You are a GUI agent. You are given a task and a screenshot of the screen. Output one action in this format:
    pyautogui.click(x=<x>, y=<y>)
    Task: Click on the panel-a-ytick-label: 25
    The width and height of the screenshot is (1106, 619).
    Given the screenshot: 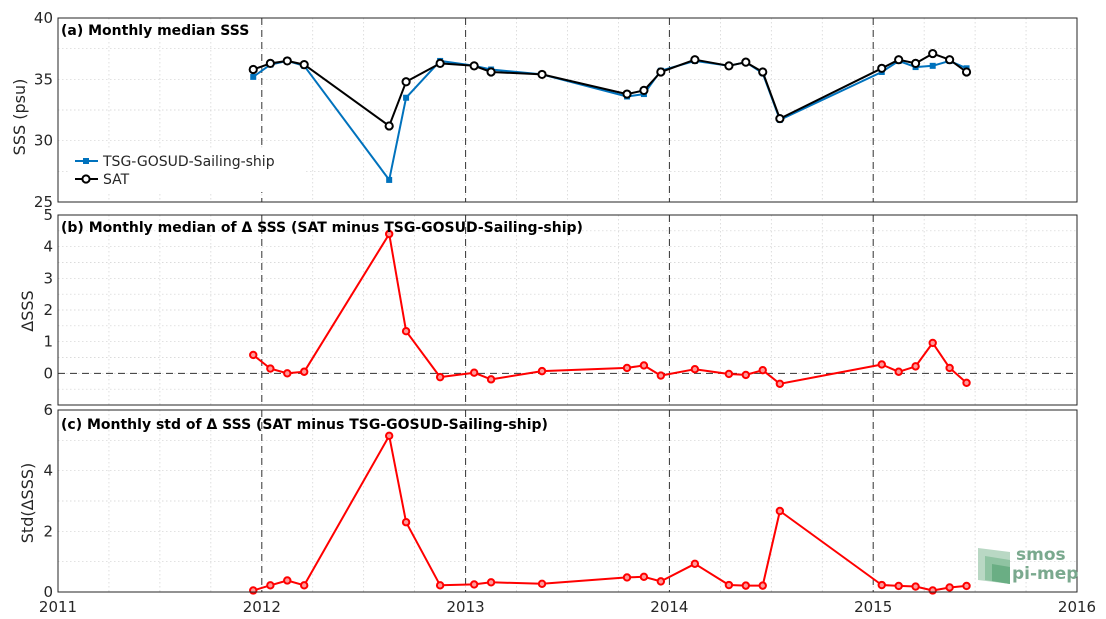 What is the action you would take?
    pyautogui.click(x=43, y=202)
    